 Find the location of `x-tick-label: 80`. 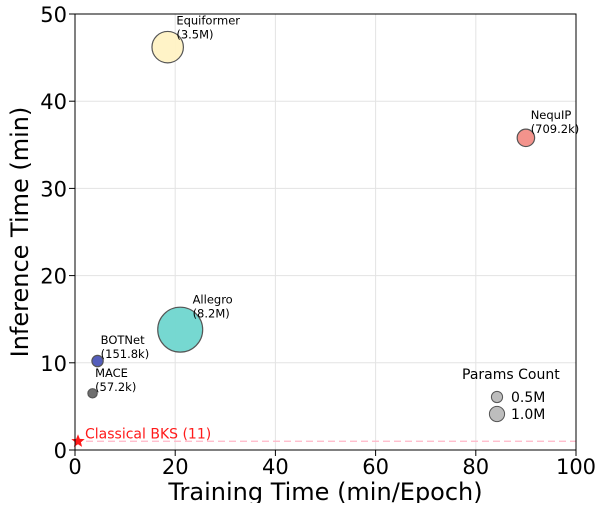

x-tick-label: 80 is located at coordinates (475, 467).